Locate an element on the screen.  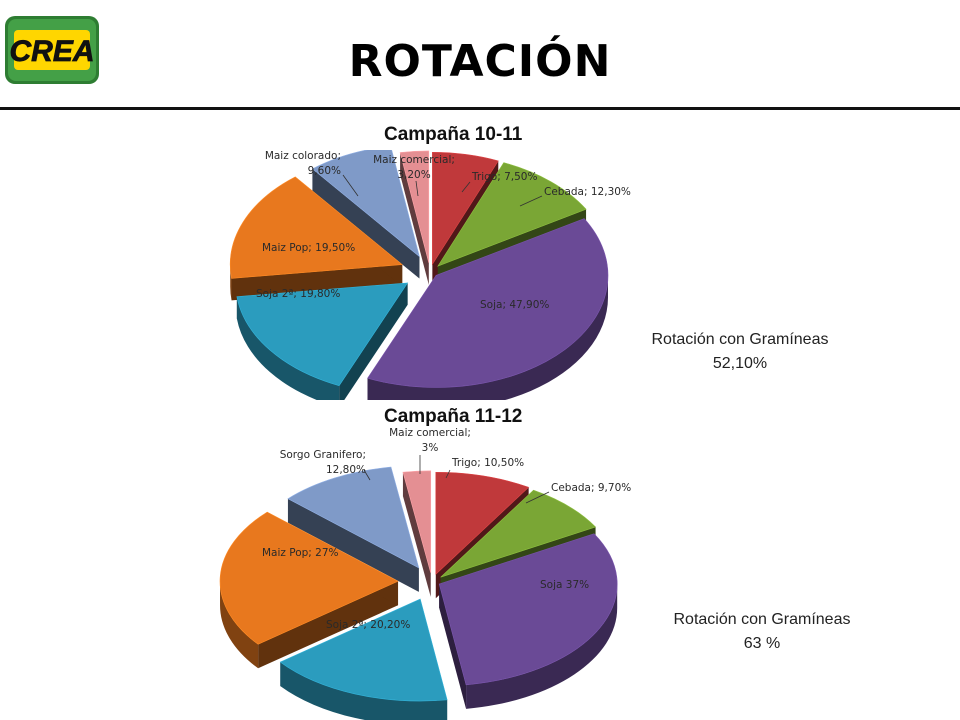
leader-line-maiz-comercial is located at coordinates (417, 188).